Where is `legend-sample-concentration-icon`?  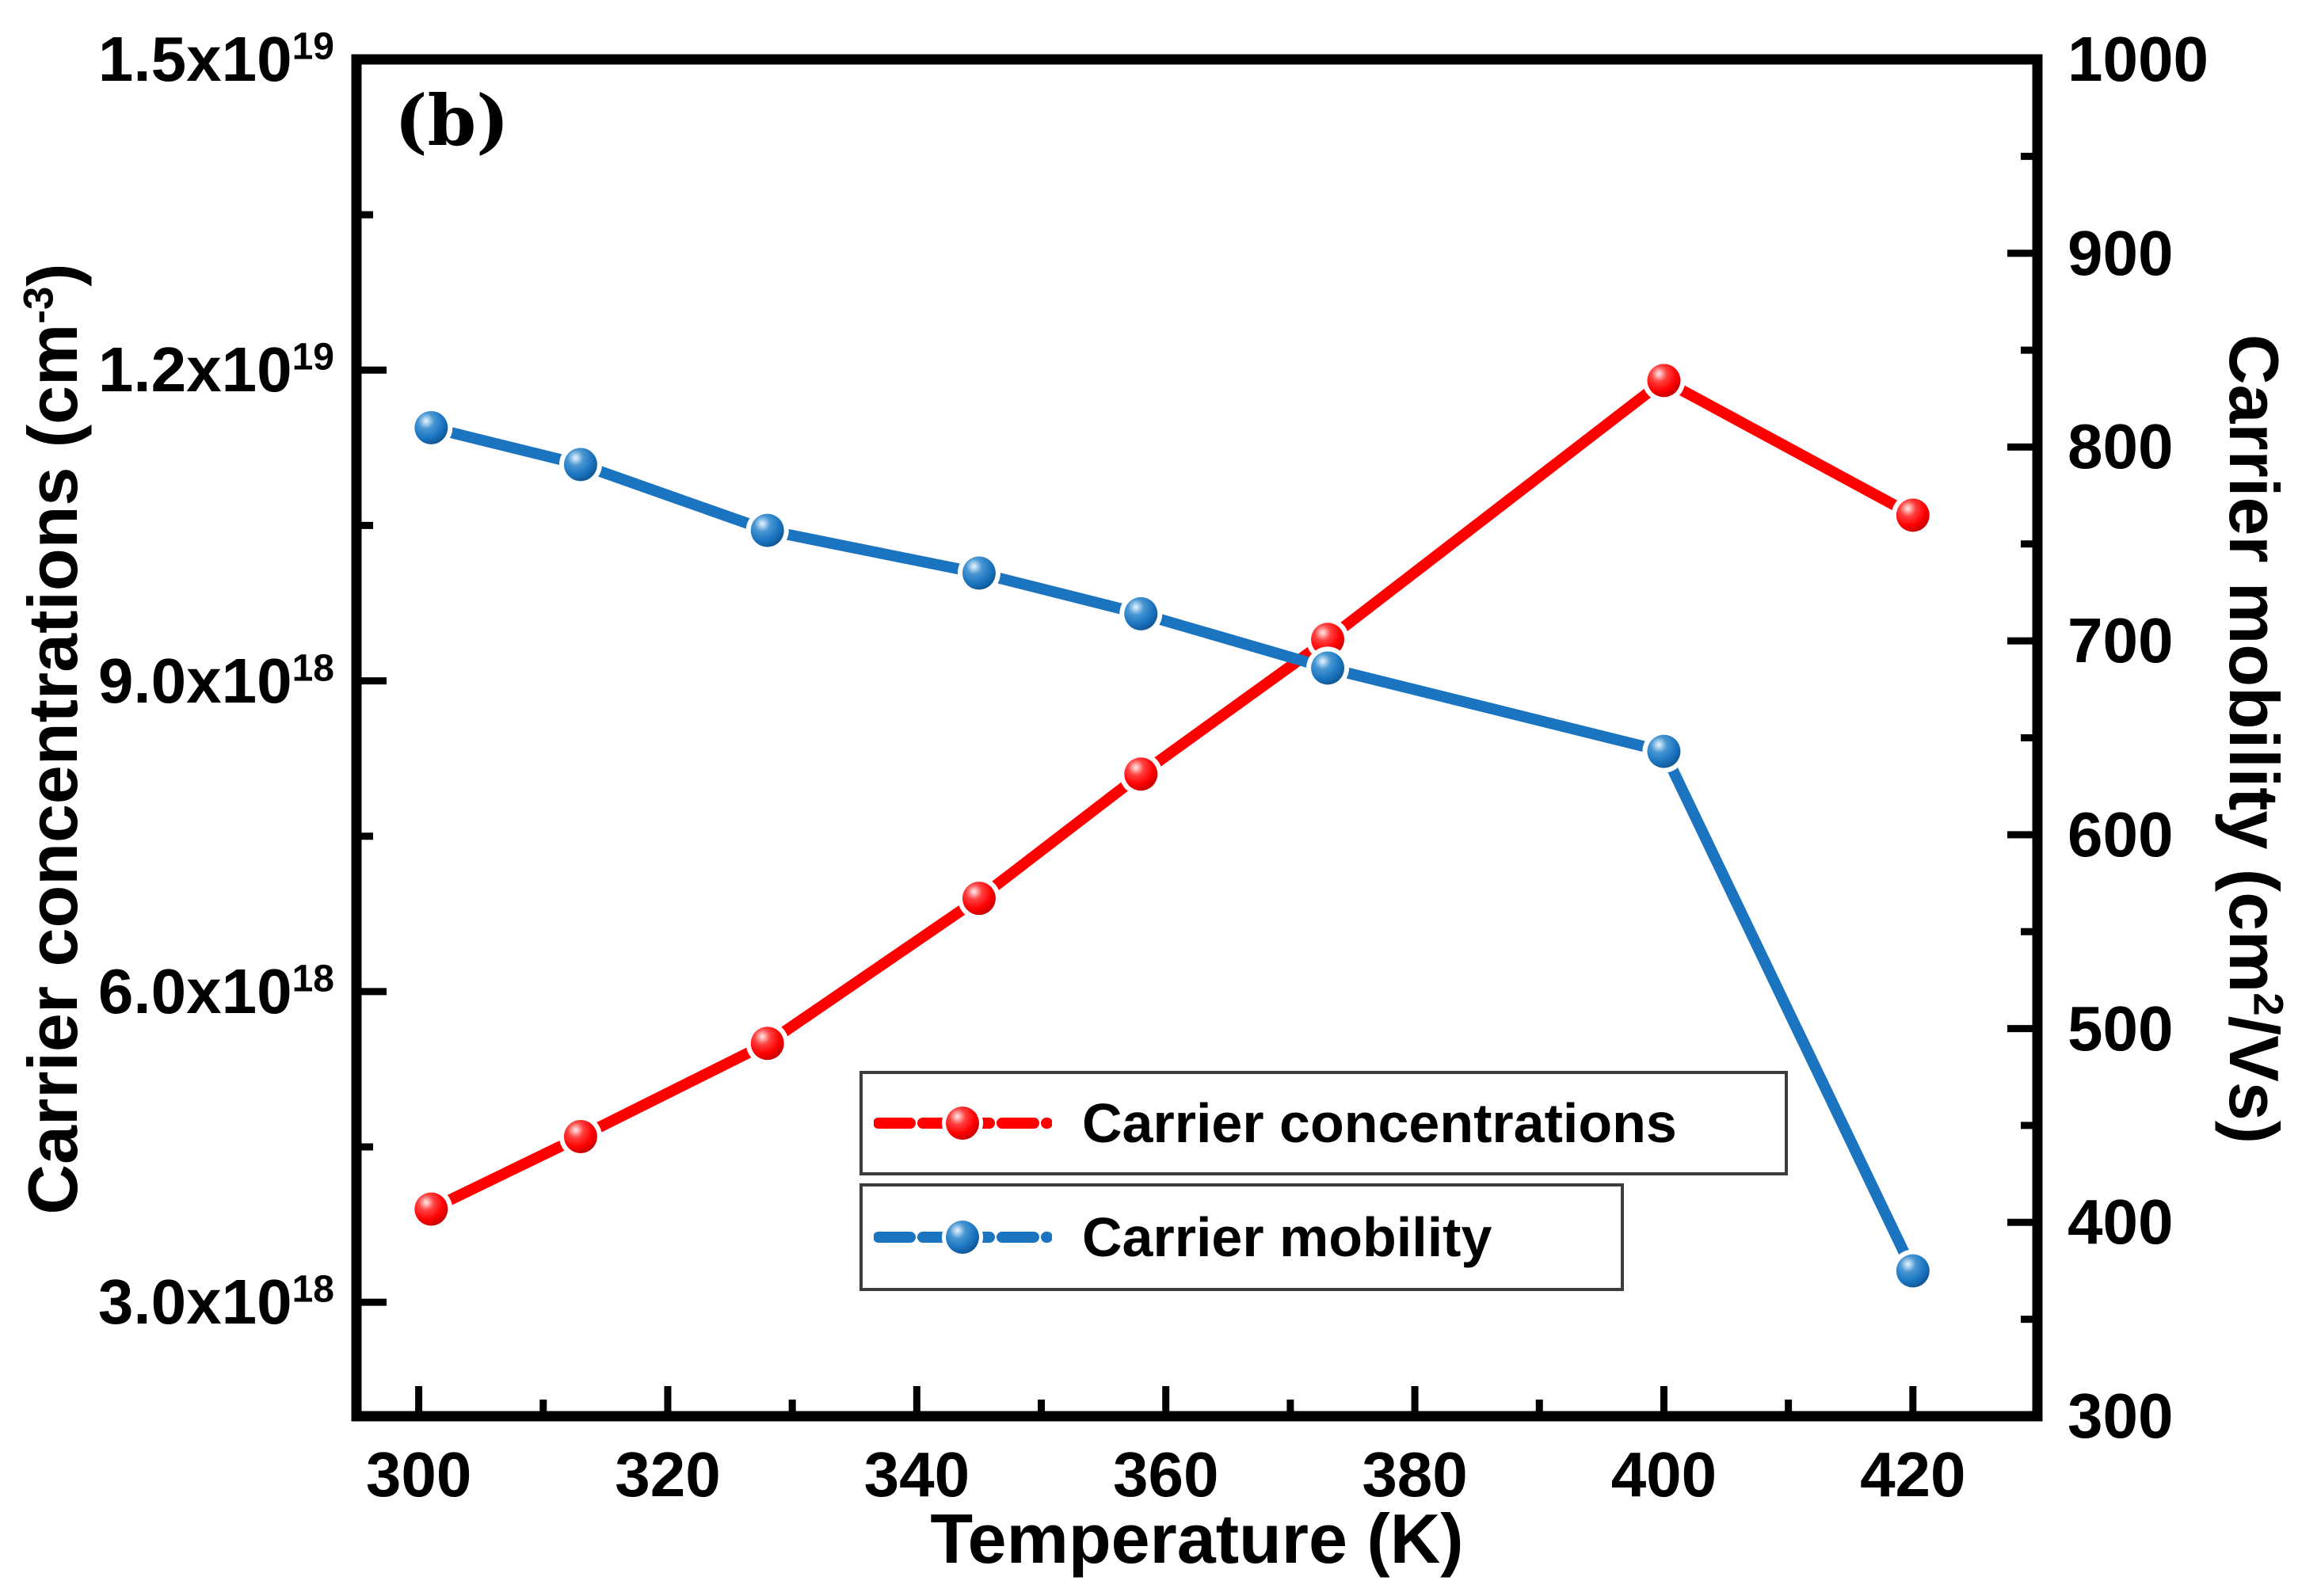
legend-sample-concentration-icon is located at coordinates (963, 1123).